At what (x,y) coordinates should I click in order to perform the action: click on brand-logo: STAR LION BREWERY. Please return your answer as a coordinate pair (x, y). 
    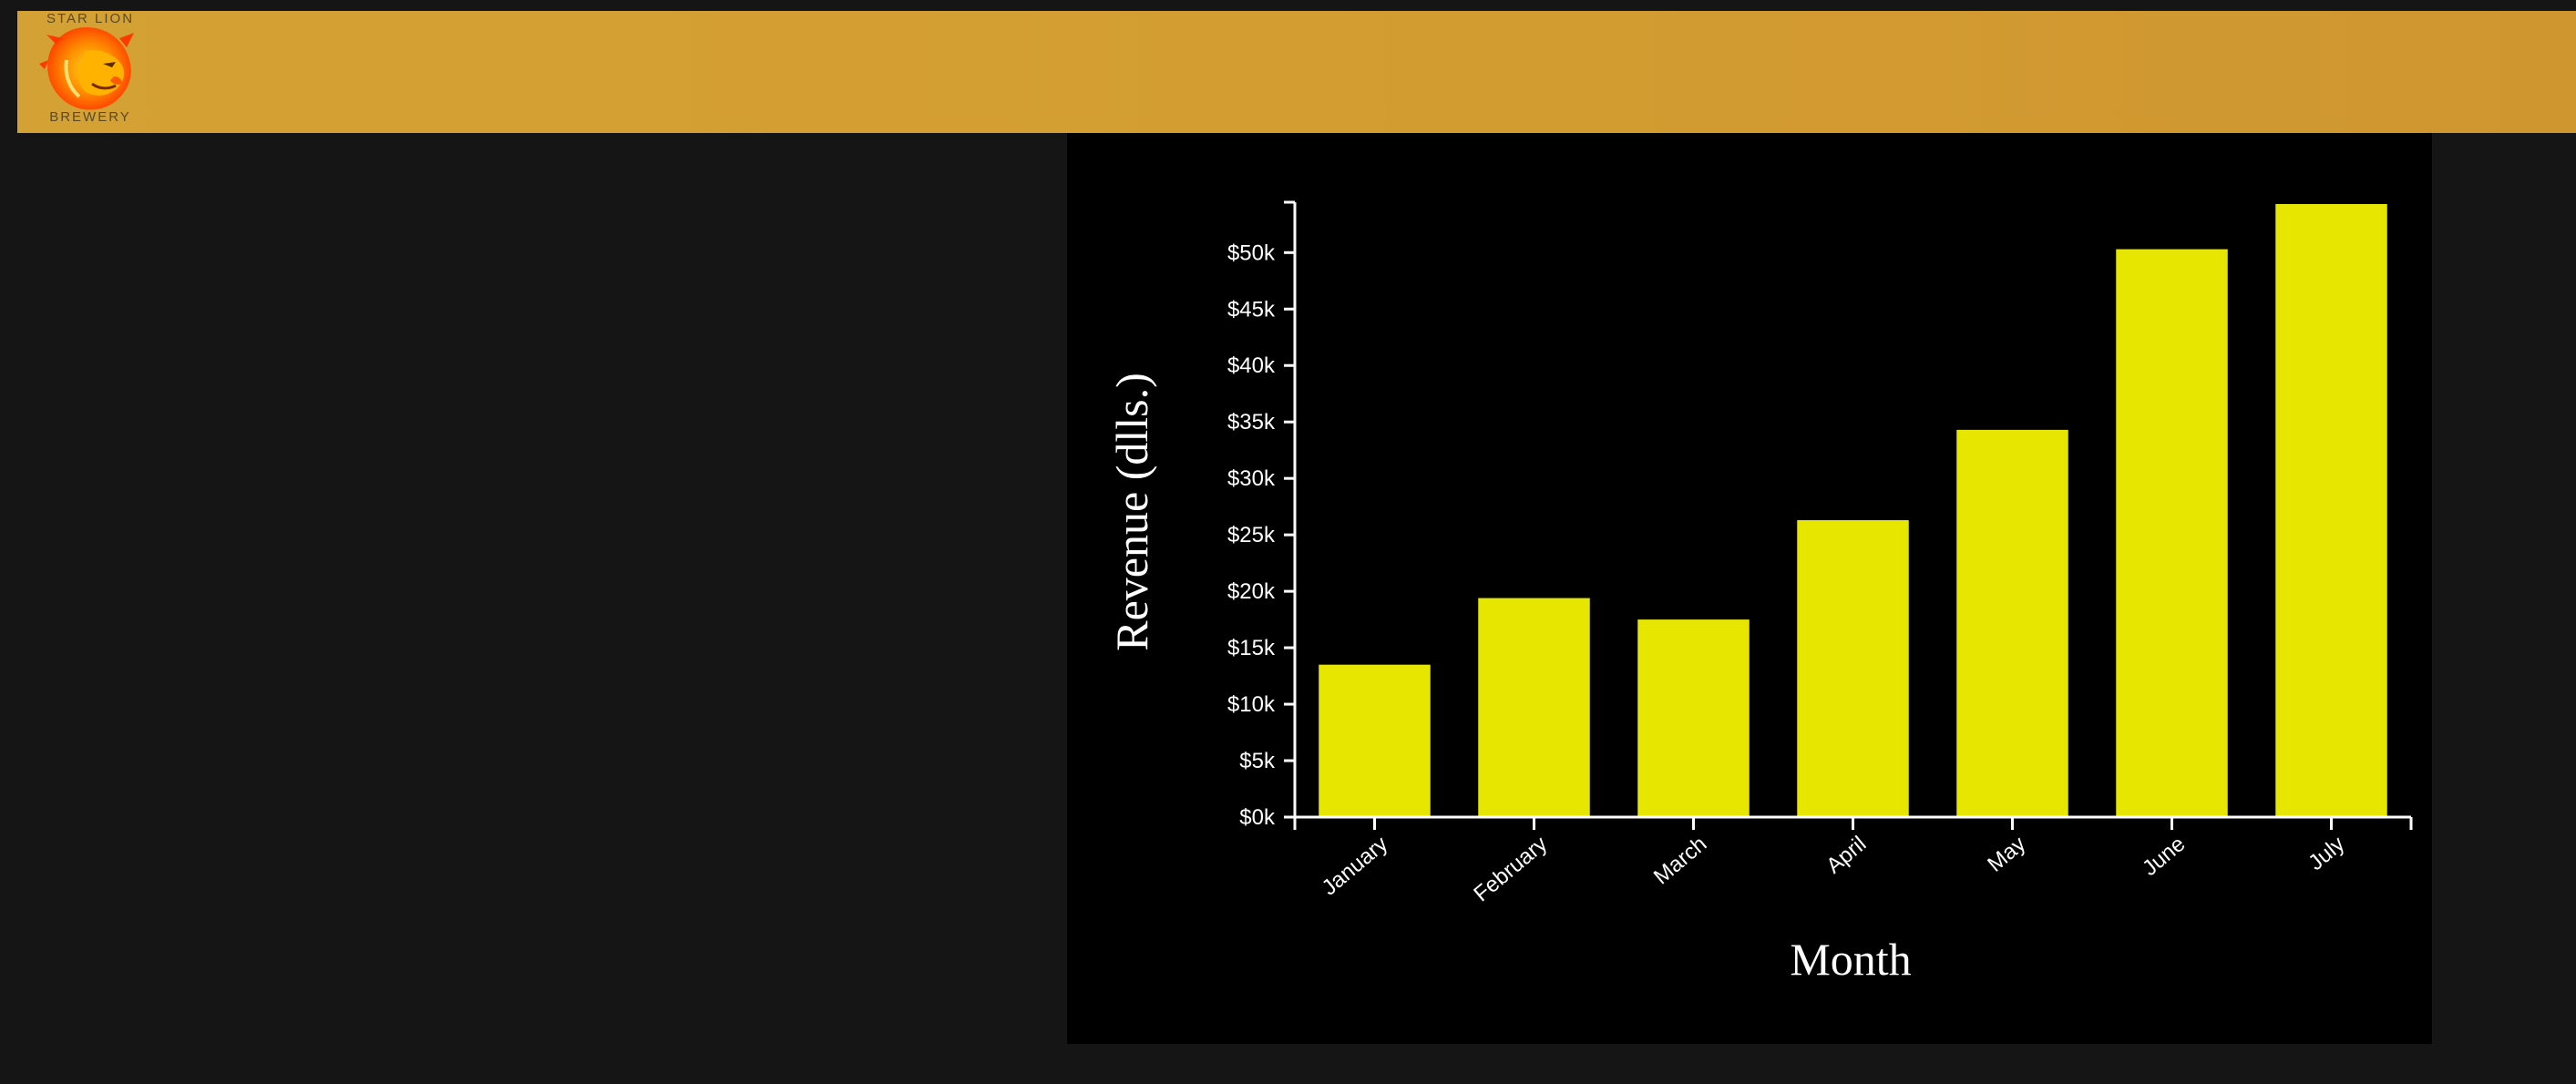
    Looking at the image, I should click on (91, 72).